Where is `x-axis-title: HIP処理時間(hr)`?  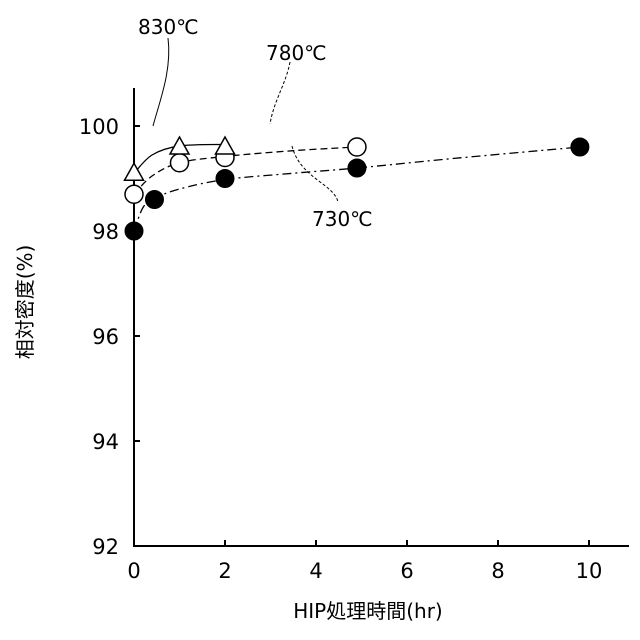 x-axis-title: HIP処理時間(hr) is located at coordinates (368, 611).